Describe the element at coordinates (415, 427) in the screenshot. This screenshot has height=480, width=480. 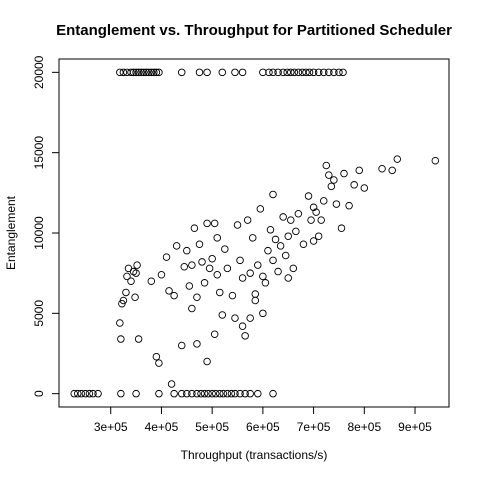
I see `x-tick-label: 9e+05` at that location.